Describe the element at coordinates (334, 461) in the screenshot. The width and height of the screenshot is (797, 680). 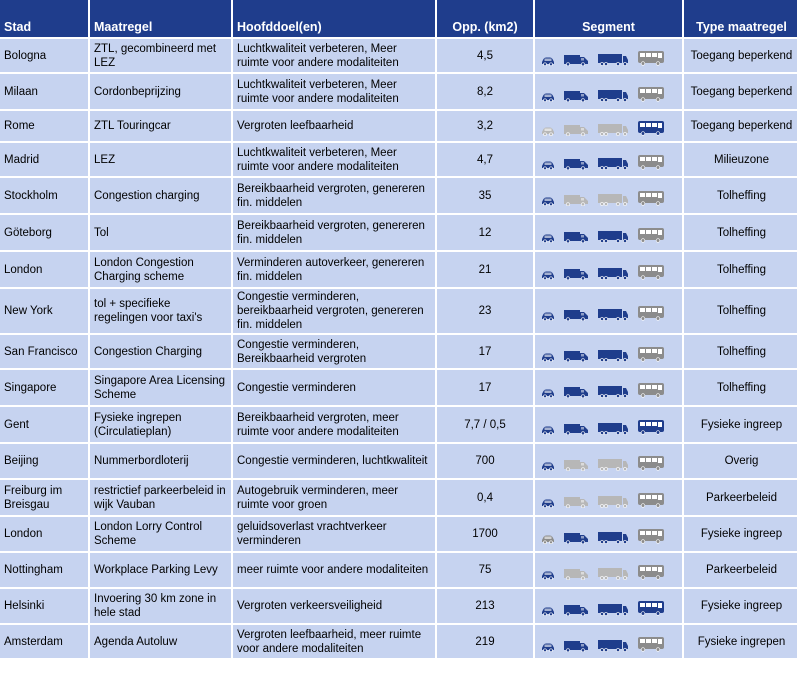
I see `cell-hoofddoel: Congestie verminderen, luchtkwaliteit` at that location.